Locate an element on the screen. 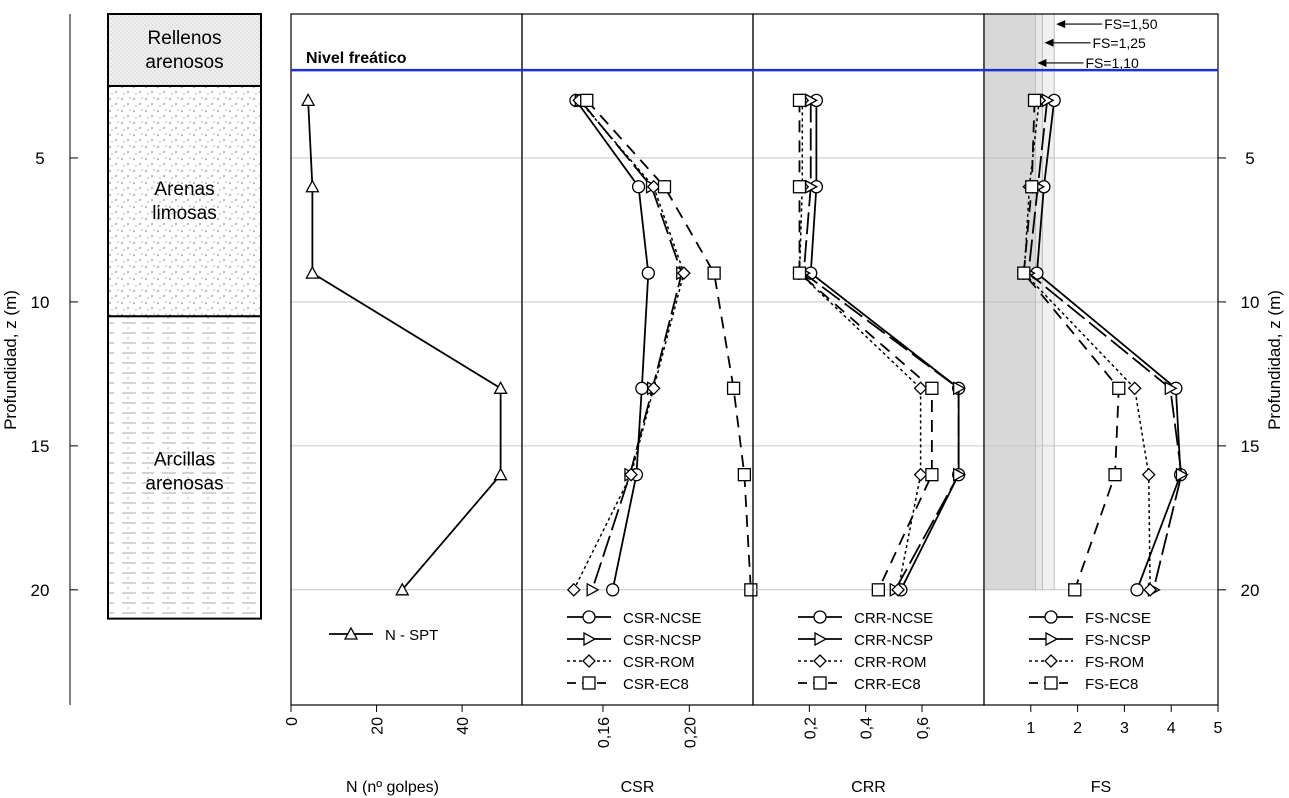 This screenshot has height=798, width=1289. series-fs-ec8 is located at coordinates (1071, 345).